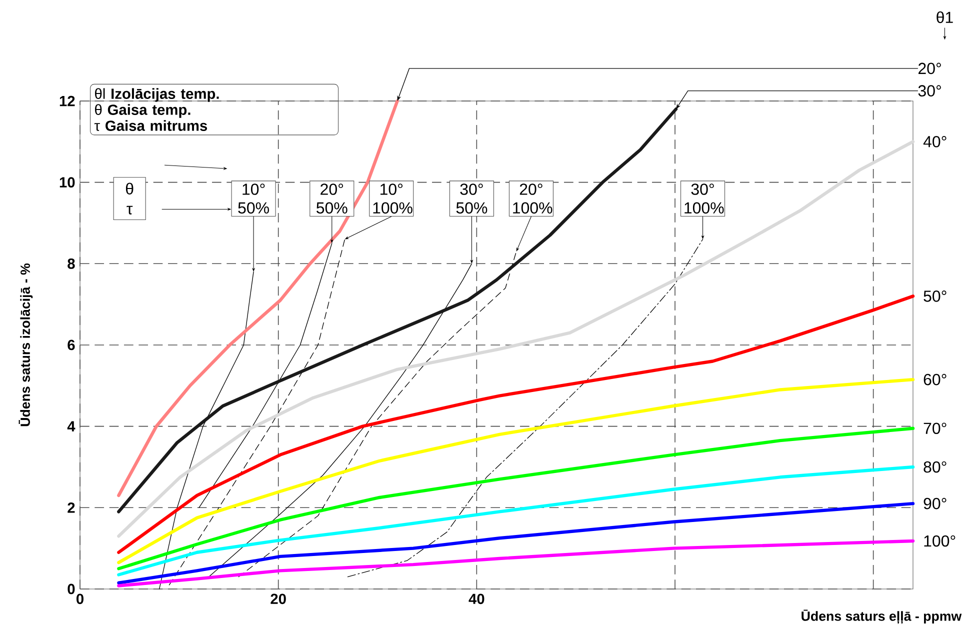 The width and height of the screenshot is (967, 631). I want to click on annotation: θ Gaisa temp., so click(142, 111).